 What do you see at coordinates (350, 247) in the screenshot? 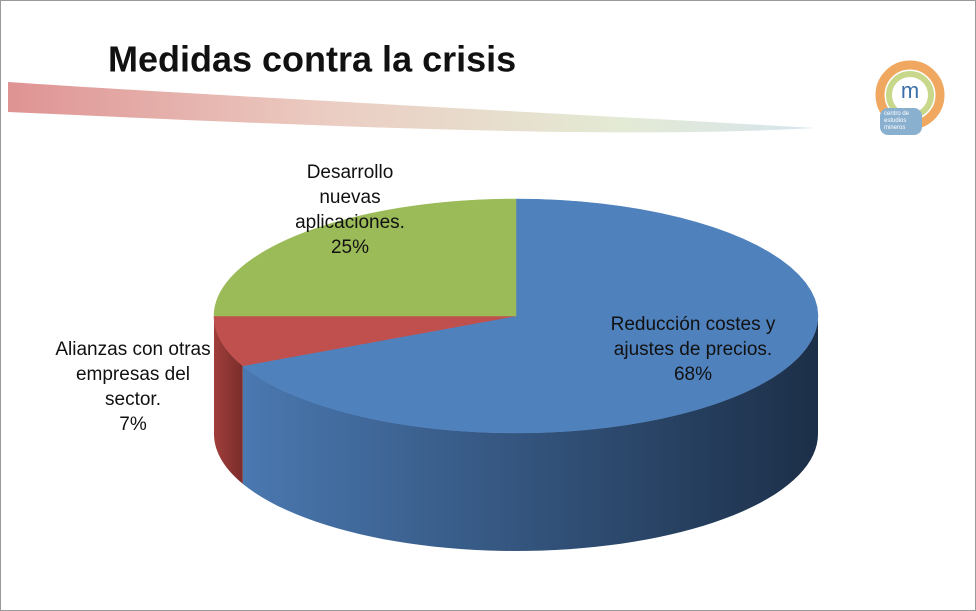
I see `value-label: 25%` at bounding box center [350, 247].